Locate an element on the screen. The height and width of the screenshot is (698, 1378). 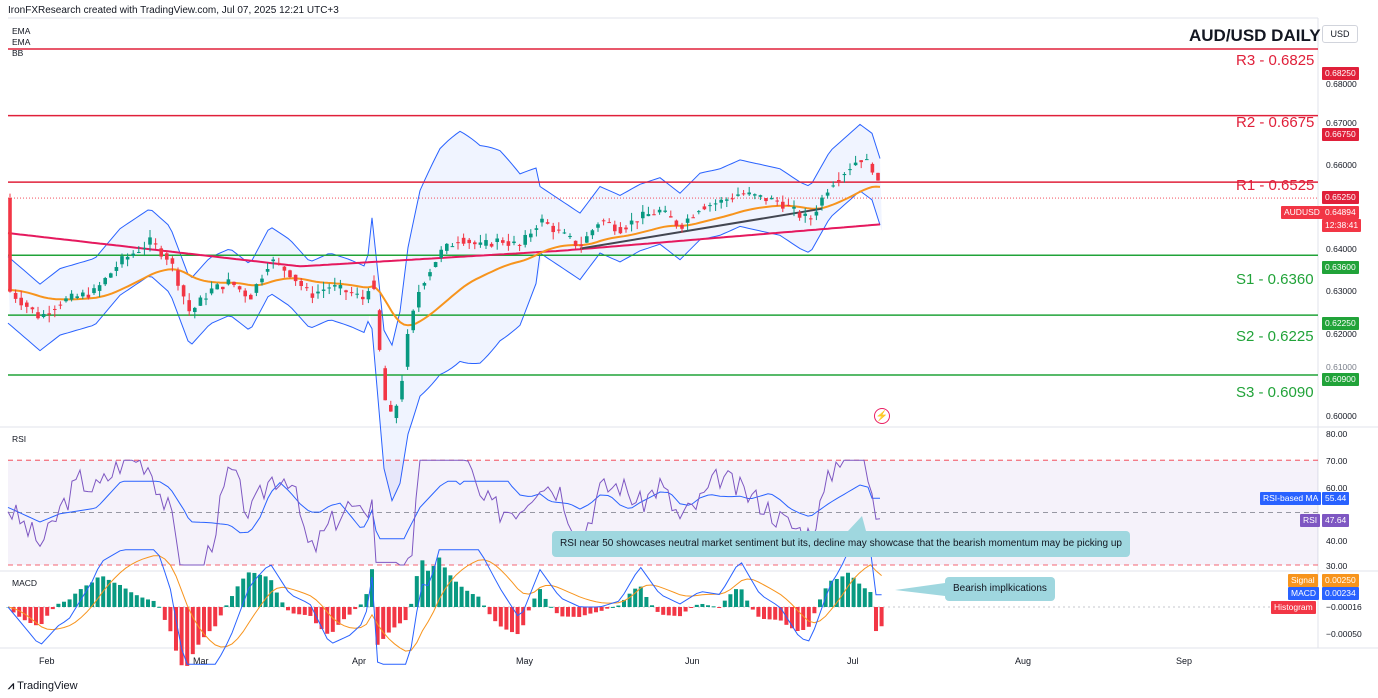
level-label-r3: R3 - 0.6825 is located at coordinates (1275, 60).